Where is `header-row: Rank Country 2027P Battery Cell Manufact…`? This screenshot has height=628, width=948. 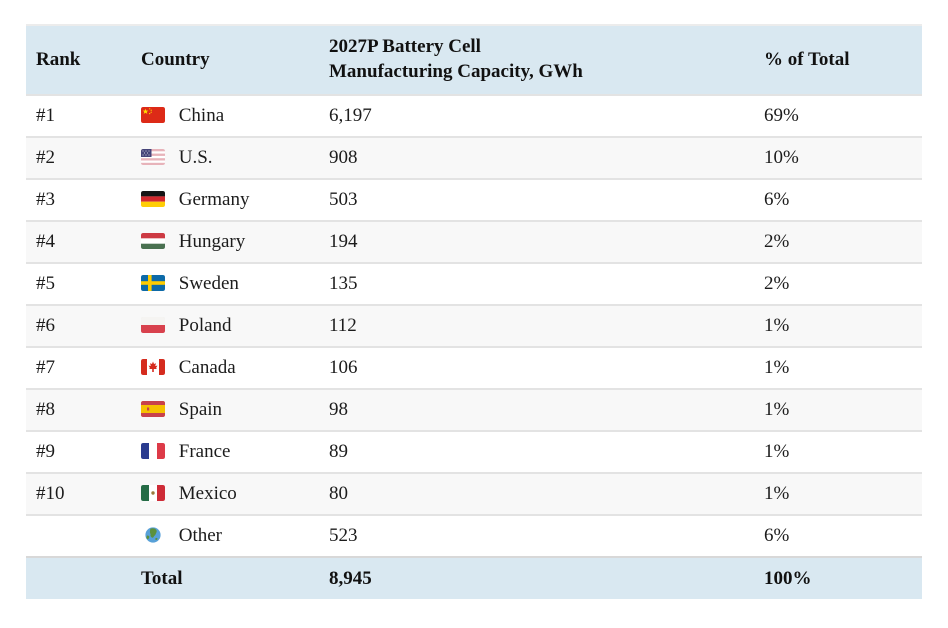 header-row: Rank Country 2027P Battery Cell Manufact… is located at coordinates (474, 59).